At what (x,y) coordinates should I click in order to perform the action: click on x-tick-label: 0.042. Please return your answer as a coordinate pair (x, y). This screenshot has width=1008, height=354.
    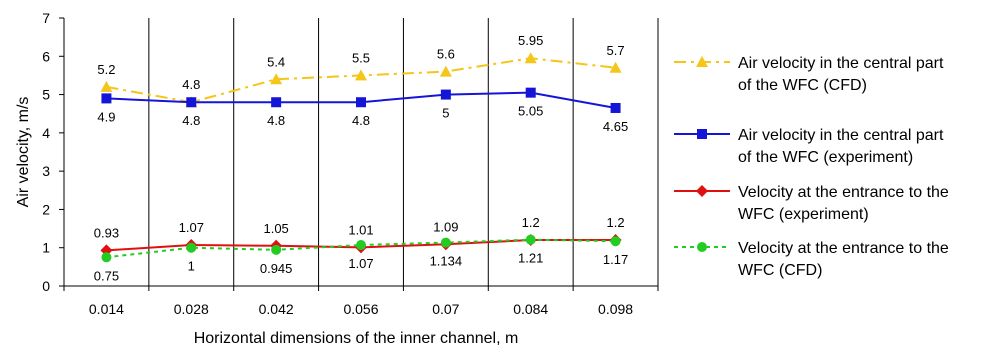
    Looking at the image, I should click on (276, 309).